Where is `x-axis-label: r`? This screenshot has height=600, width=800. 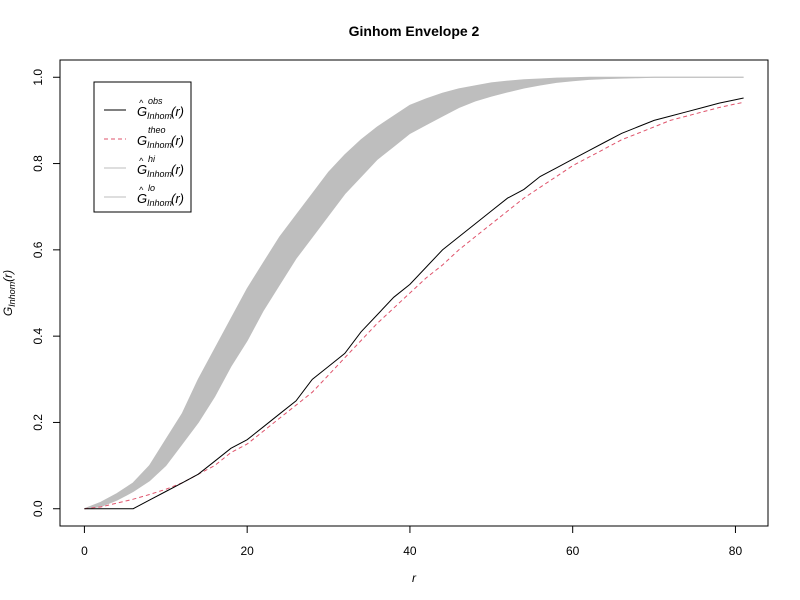 x-axis-label: r is located at coordinates (414, 578).